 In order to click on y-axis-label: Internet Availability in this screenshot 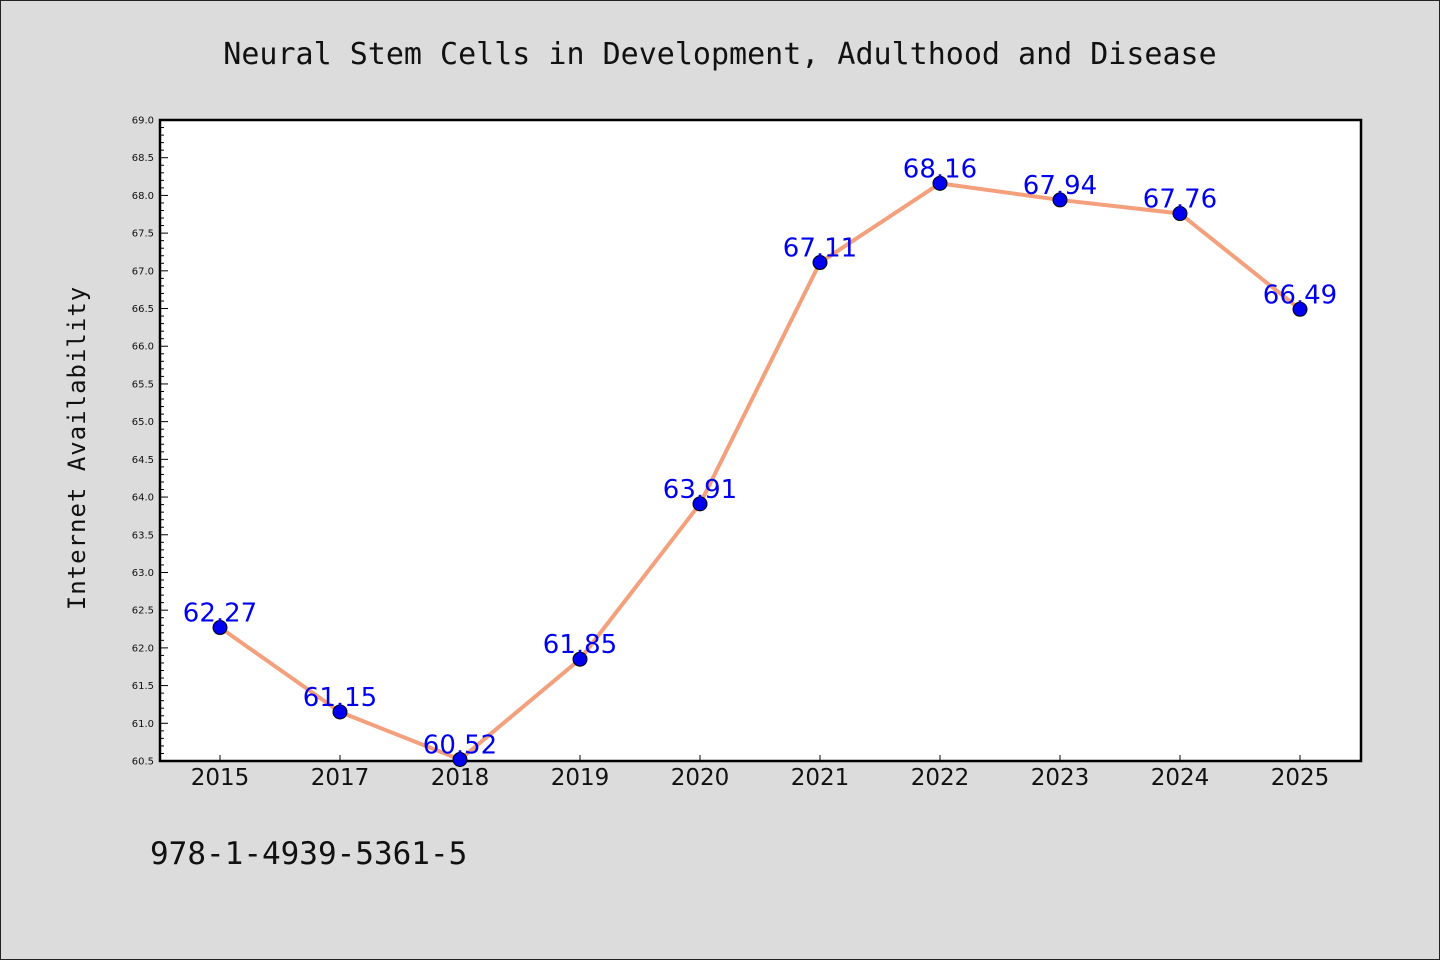, I will do `click(77, 448)`.